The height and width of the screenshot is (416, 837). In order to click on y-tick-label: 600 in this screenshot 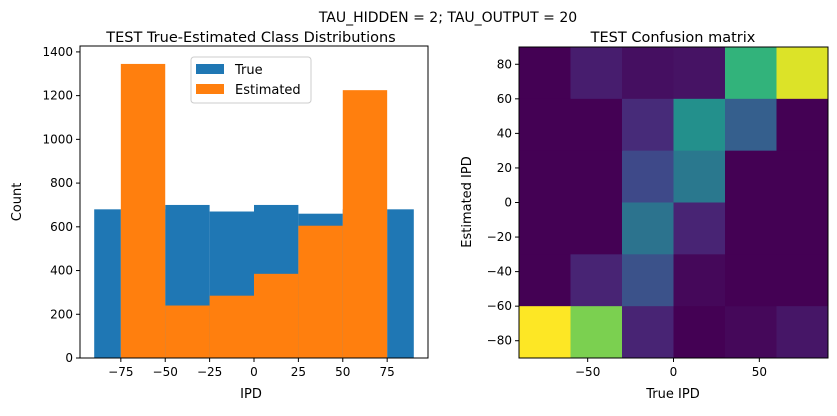, I will do `click(61, 227)`.